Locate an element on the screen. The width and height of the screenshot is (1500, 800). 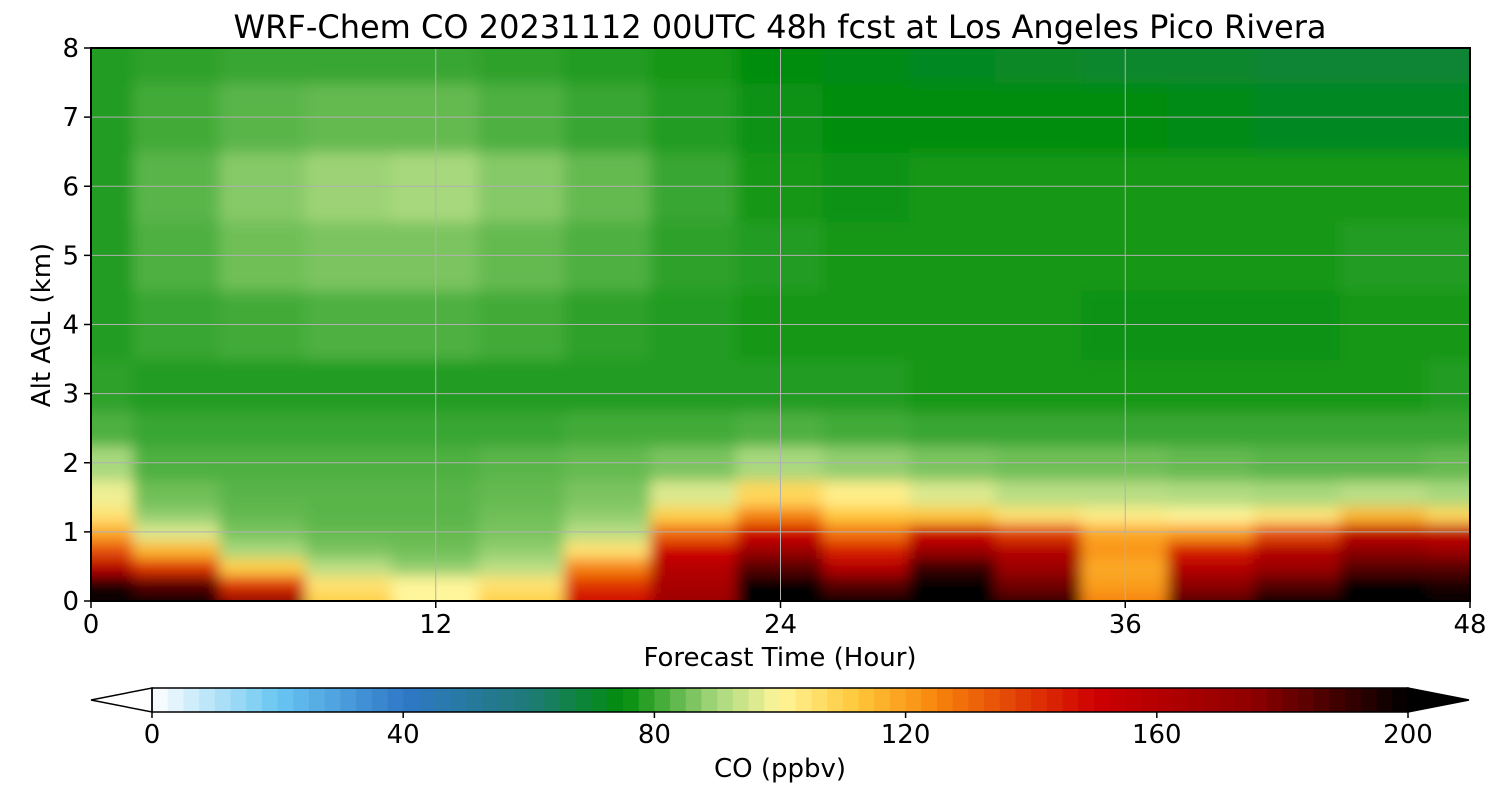
colorbar-tick-label: 40 is located at coordinates (403, 735).